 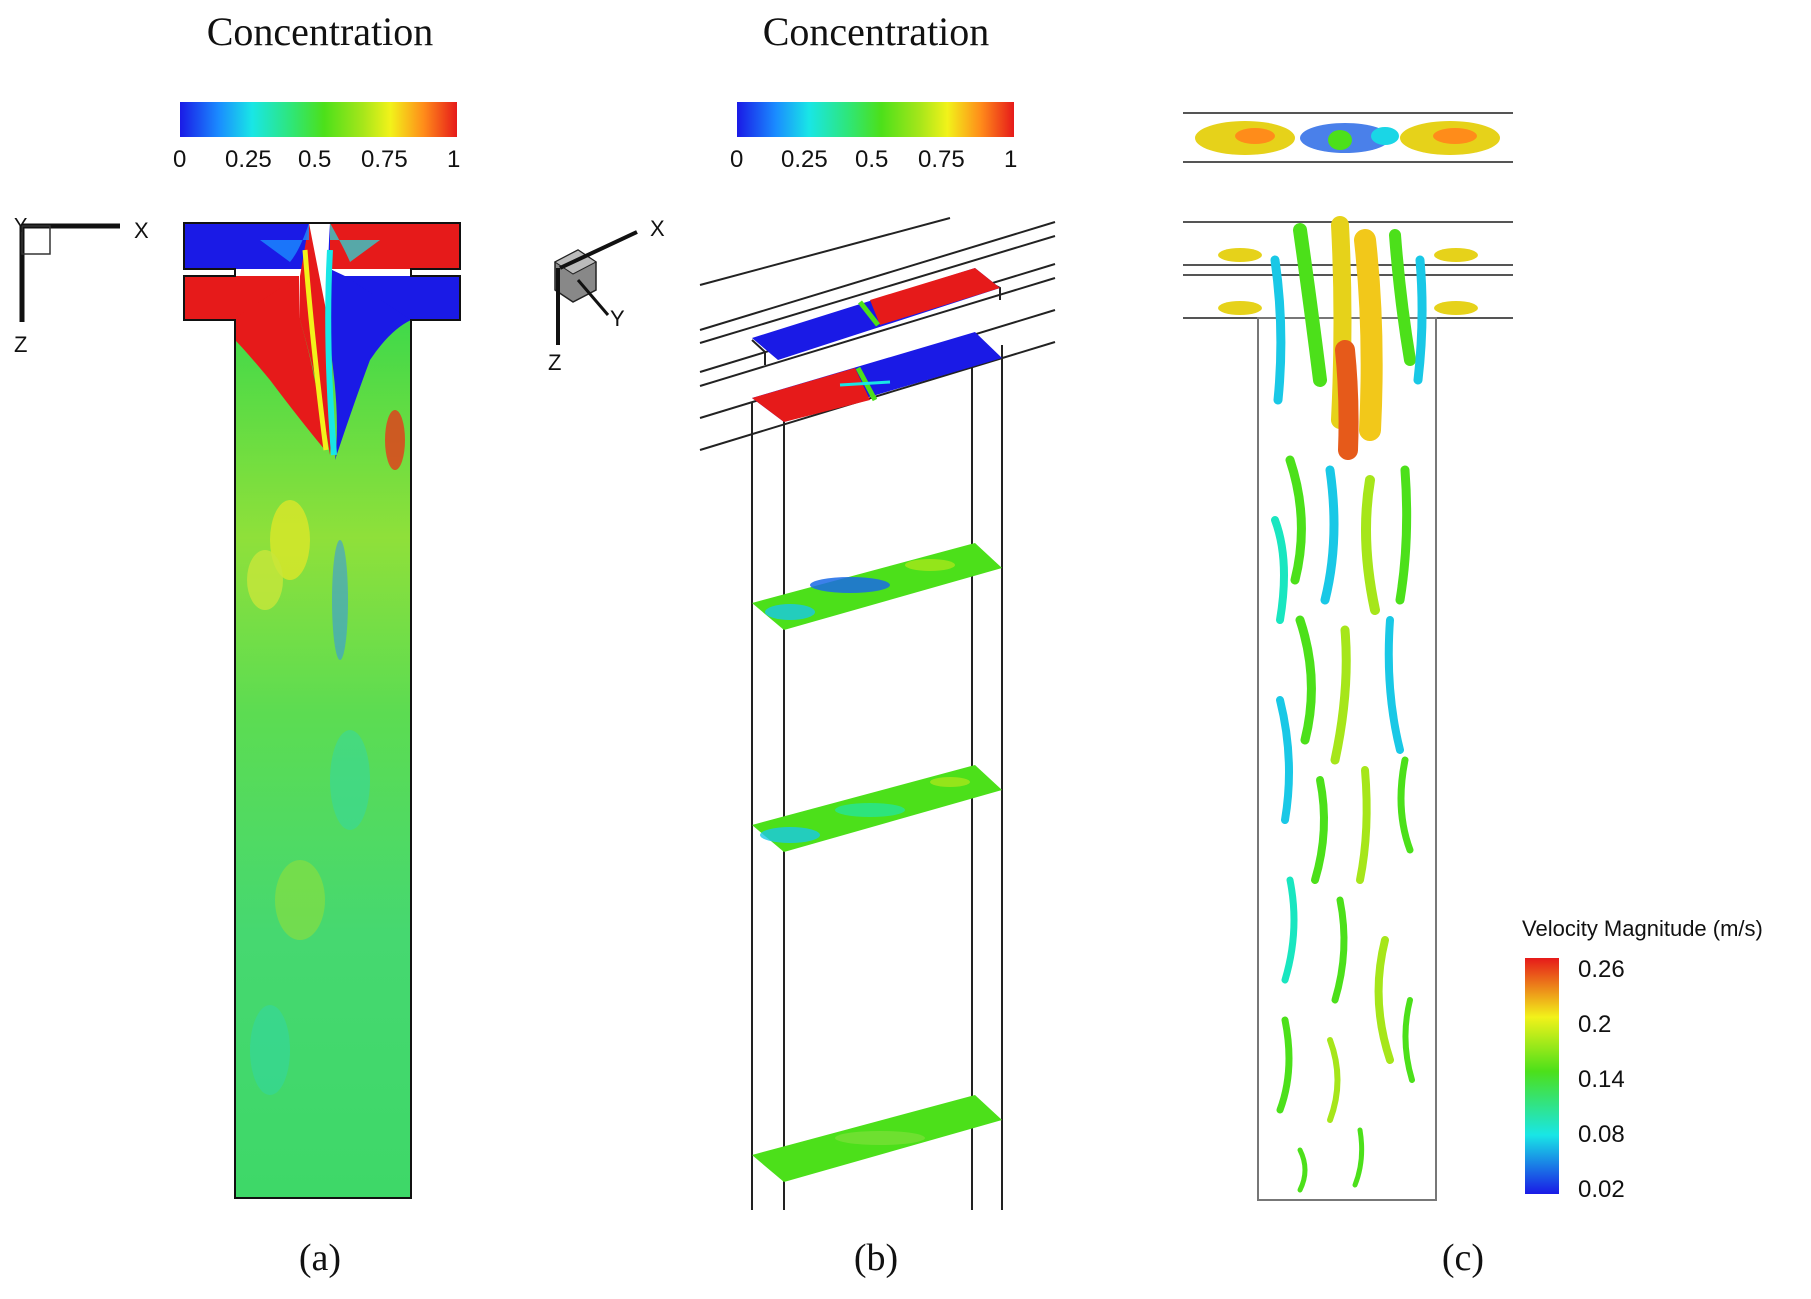 What do you see at coordinates (180, 159) in the screenshot?
I see `panel-a-colorbar-tick: 0` at bounding box center [180, 159].